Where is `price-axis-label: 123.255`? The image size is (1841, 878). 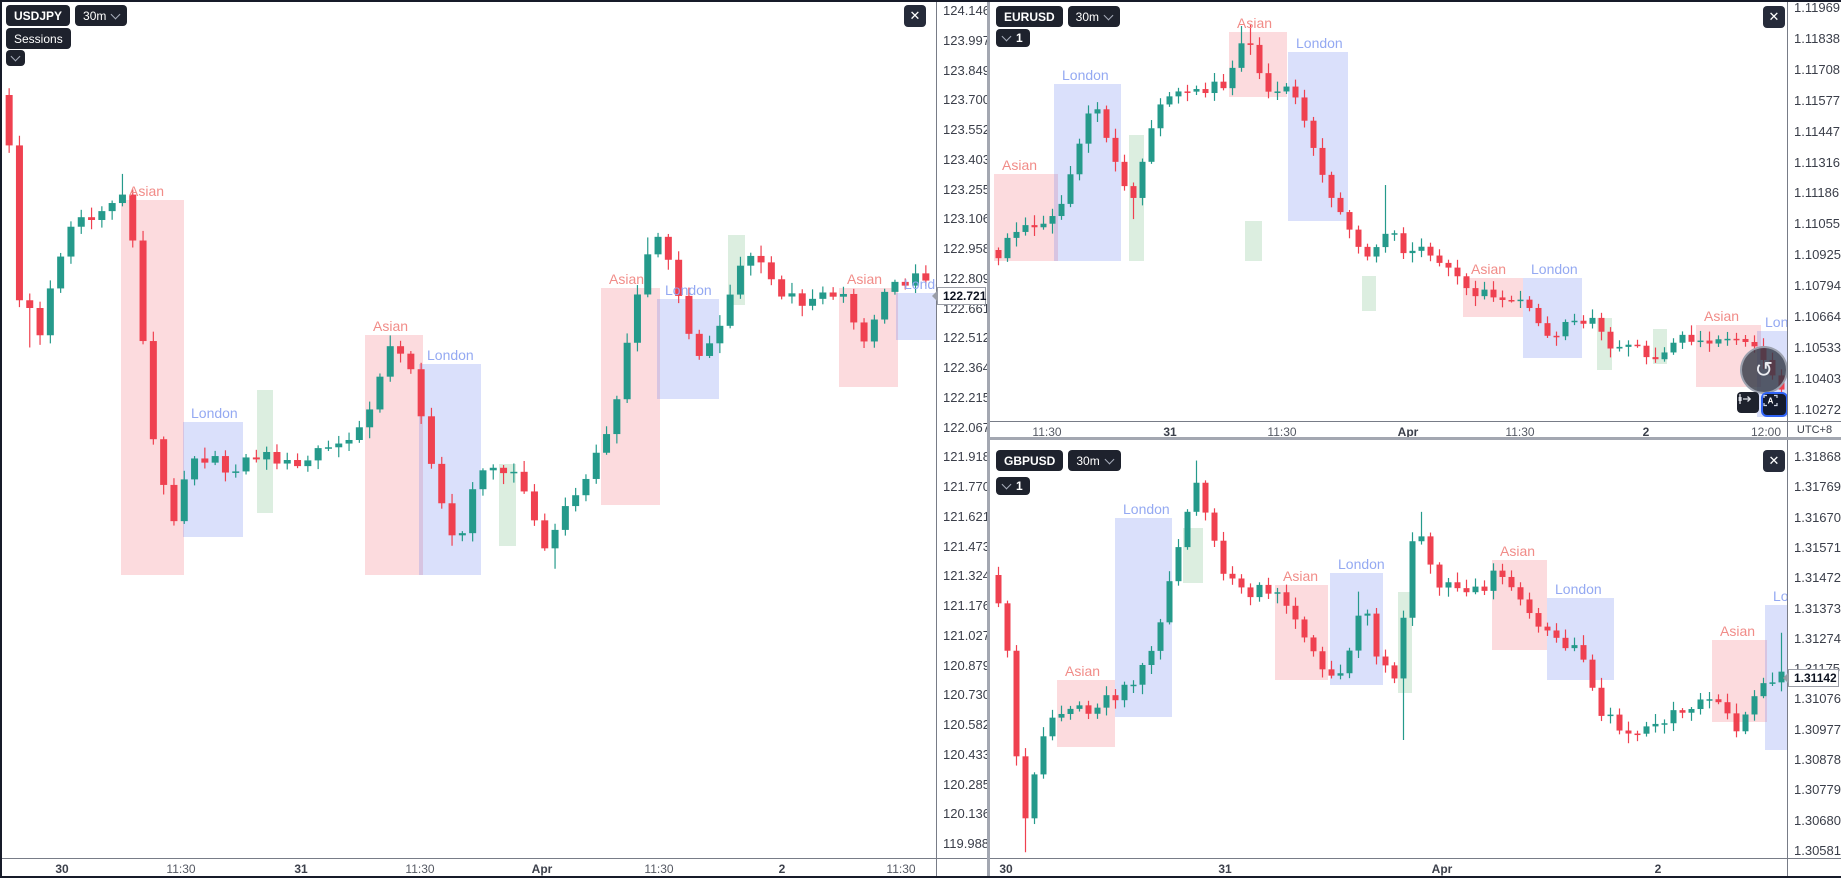 price-axis-label: 123.255 is located at coordinates (966, 189).